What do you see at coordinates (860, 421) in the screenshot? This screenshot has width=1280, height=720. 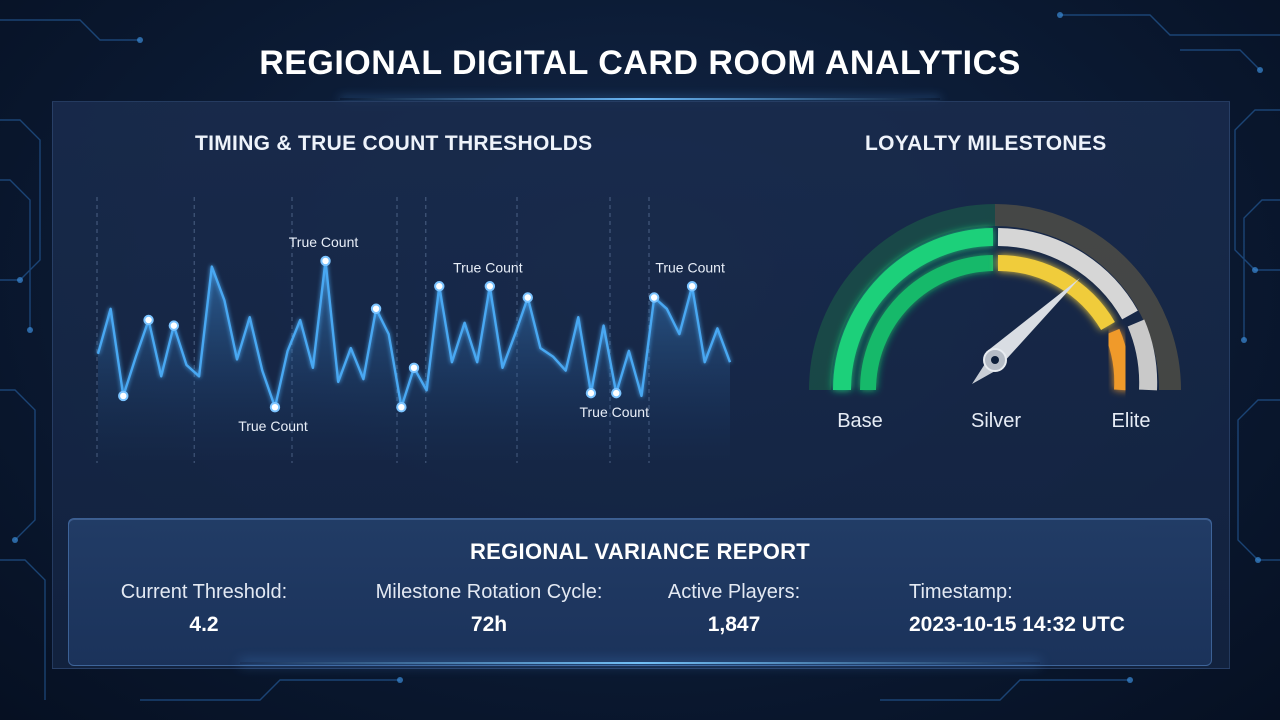 I see `gauge-label-base: Base` at bounding box center [860, 421].